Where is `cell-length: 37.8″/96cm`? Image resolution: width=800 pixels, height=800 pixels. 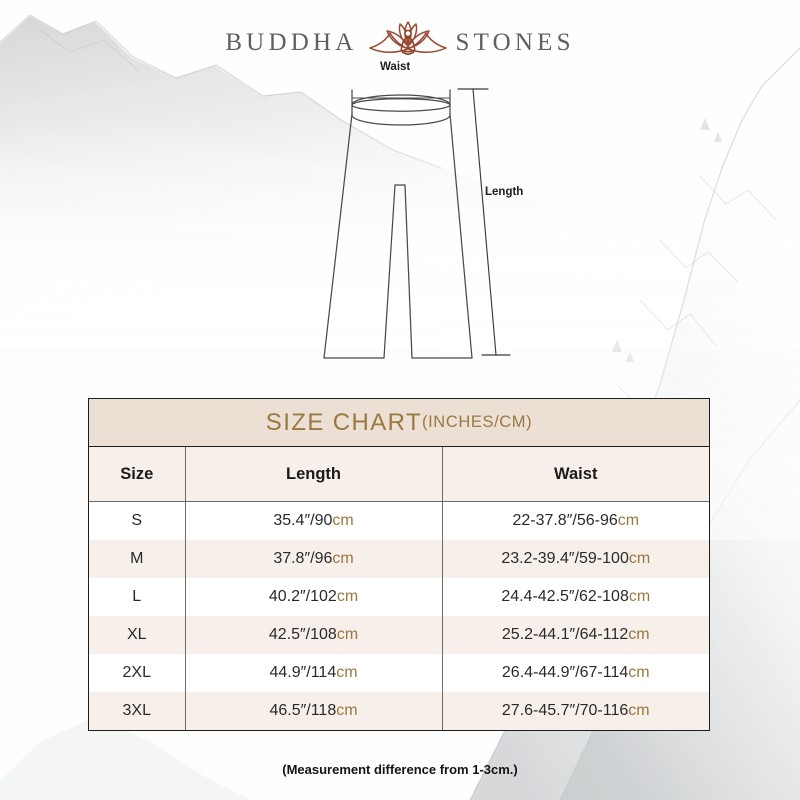
cell-length: 37.8″/96cm is located at coordinates (314, 559).